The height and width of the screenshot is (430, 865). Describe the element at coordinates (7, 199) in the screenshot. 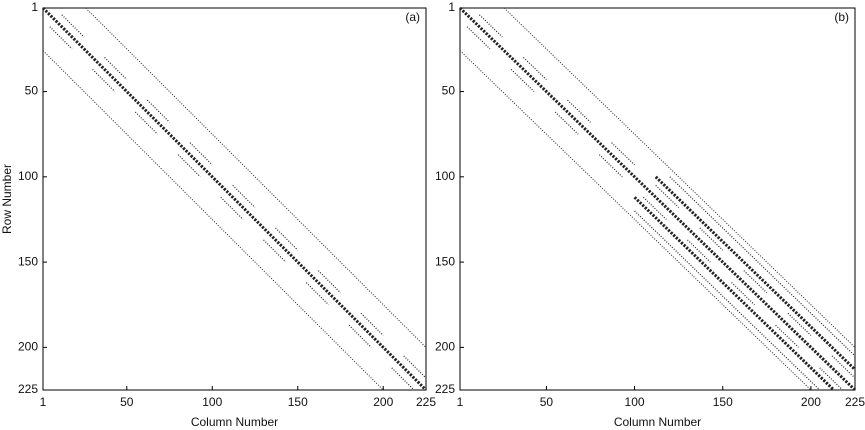

I see `y-axis-label: Row Number` at that location.